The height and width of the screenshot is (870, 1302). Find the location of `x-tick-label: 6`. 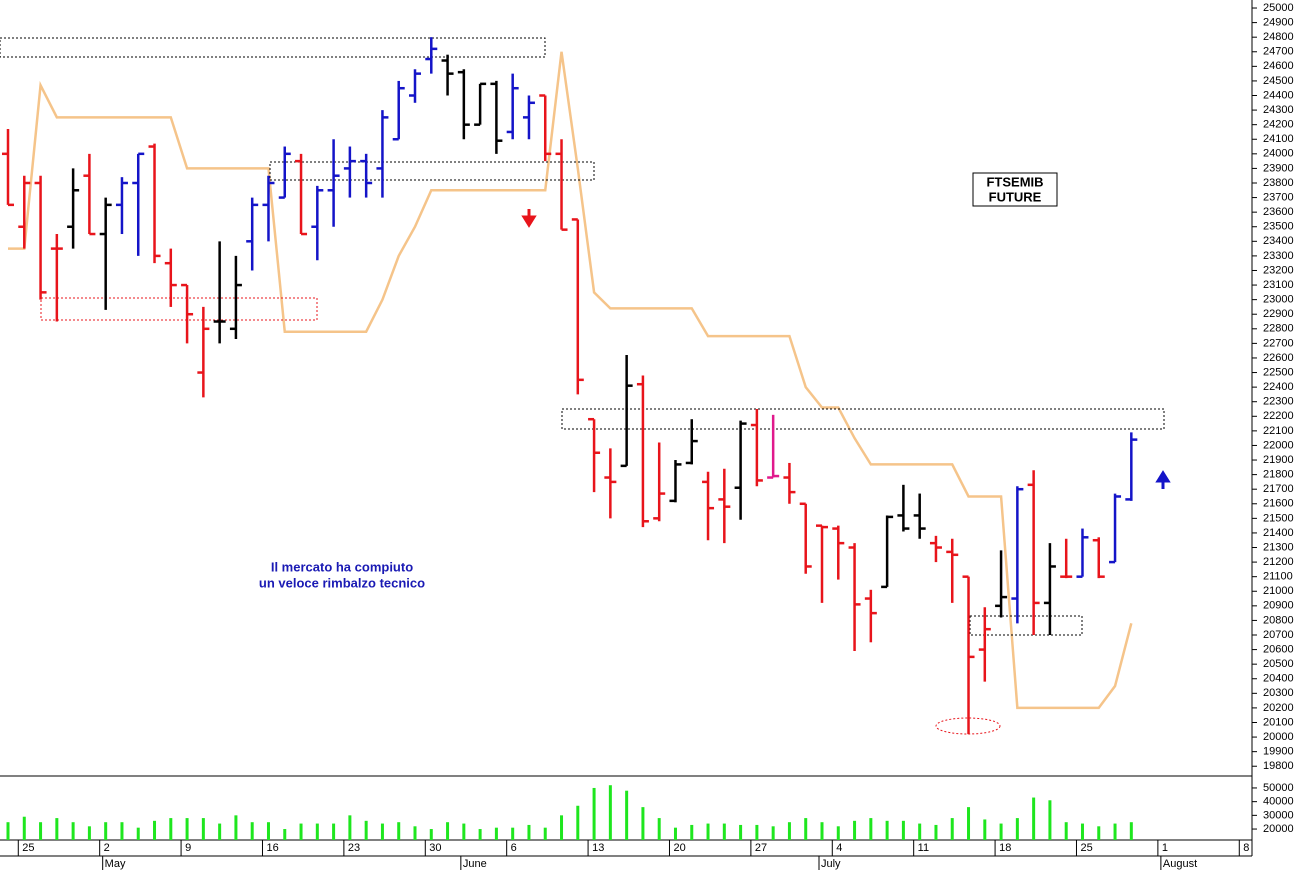

x-tick-label: 6 is located at coordinates (514, 848).